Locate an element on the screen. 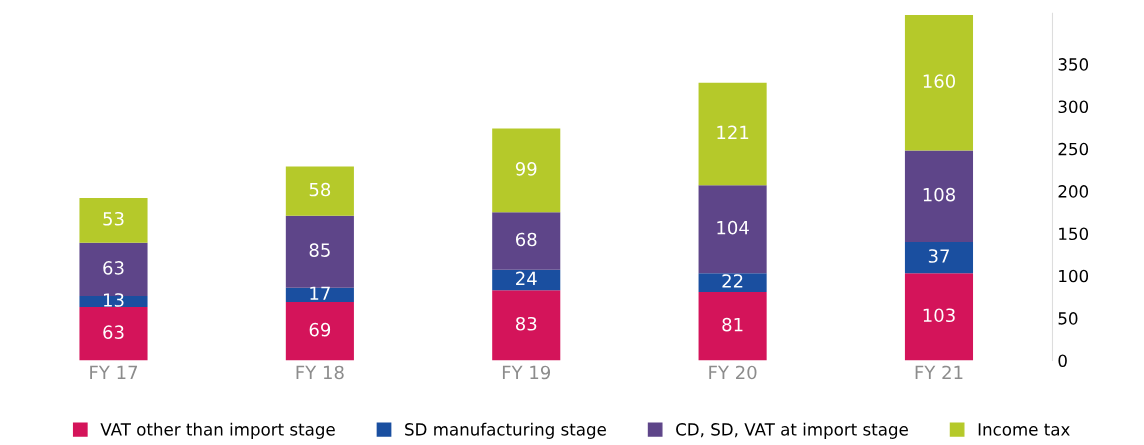 Image resolution: width=1144 pixels, height=445 pixels. data-label: 68 is located at coordinates (526, 239).